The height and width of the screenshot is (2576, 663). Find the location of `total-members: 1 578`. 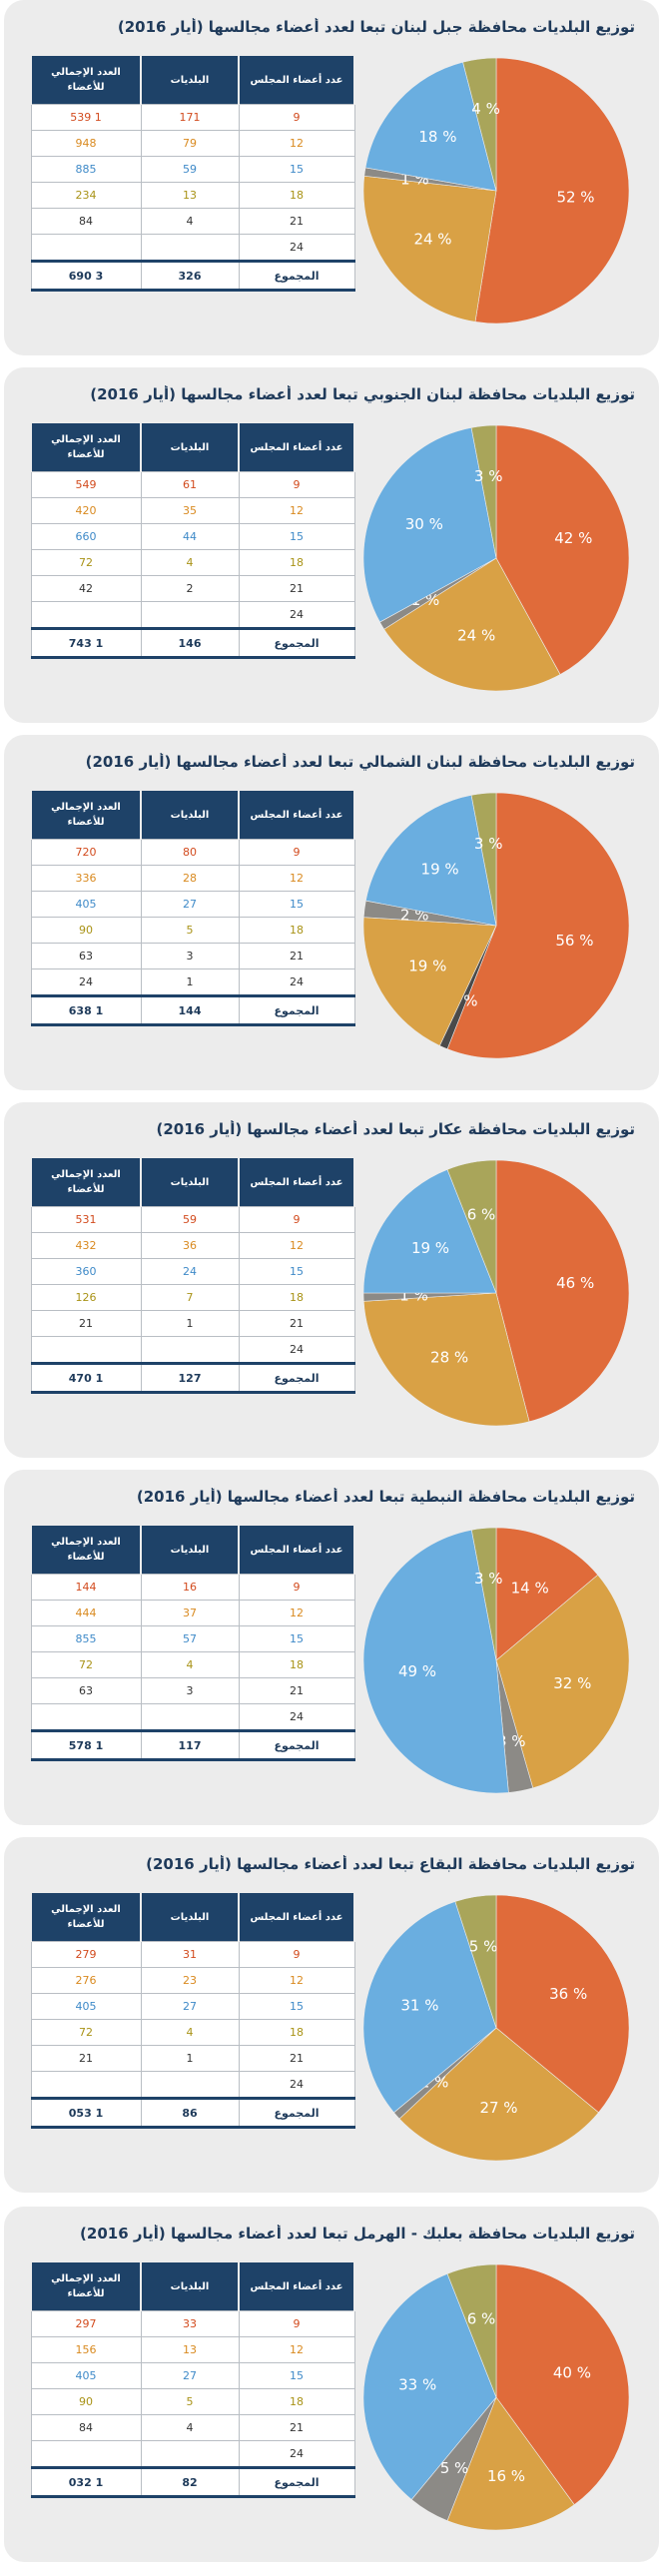

total-members: 1 578 is located at coordinates (86, 1745).